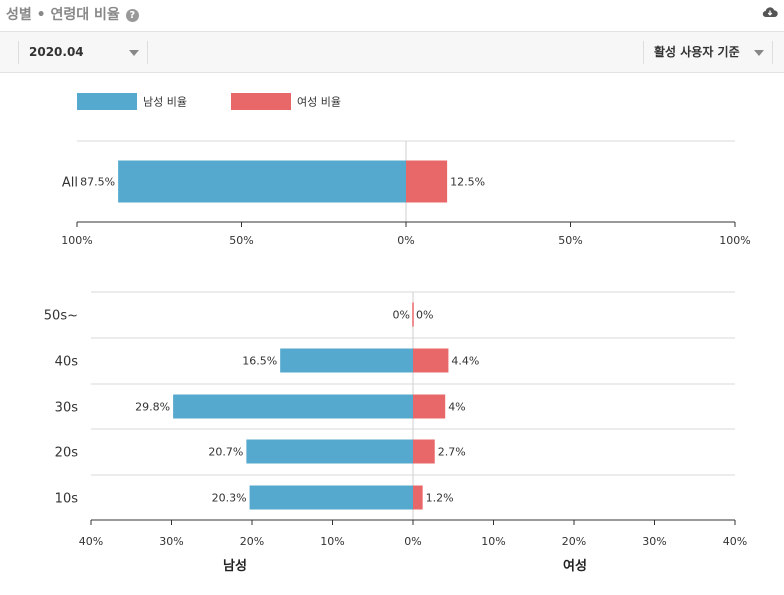 Image resolution: width=784 pixels, height=595 pixels. What do you see at coordinates (67, 499) in the screenshot?
I see `category-label: 10s` at bounding box center [67, 499].